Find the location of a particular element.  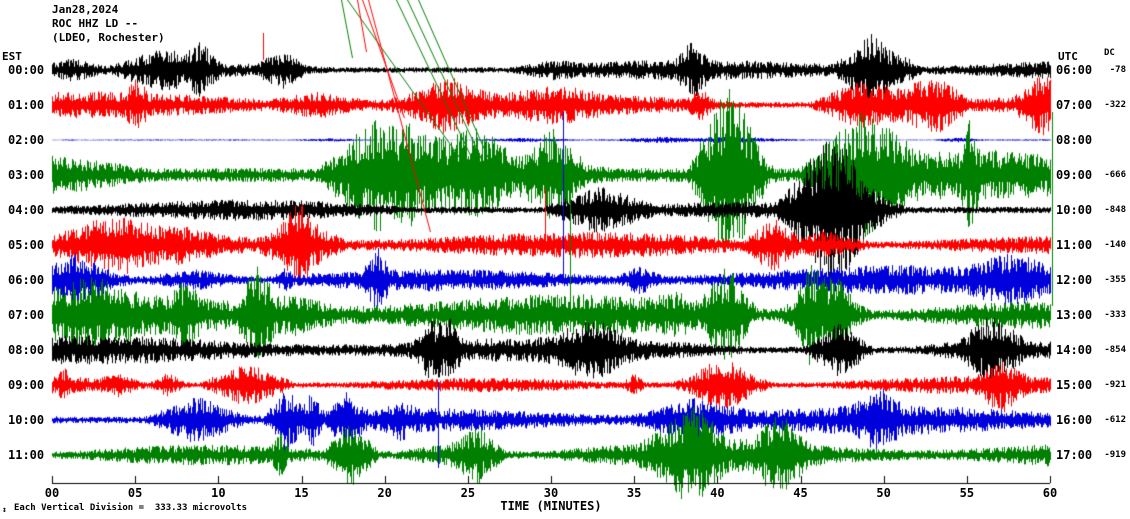

x-tick-label: 45 is located at coordinates (800, 493).